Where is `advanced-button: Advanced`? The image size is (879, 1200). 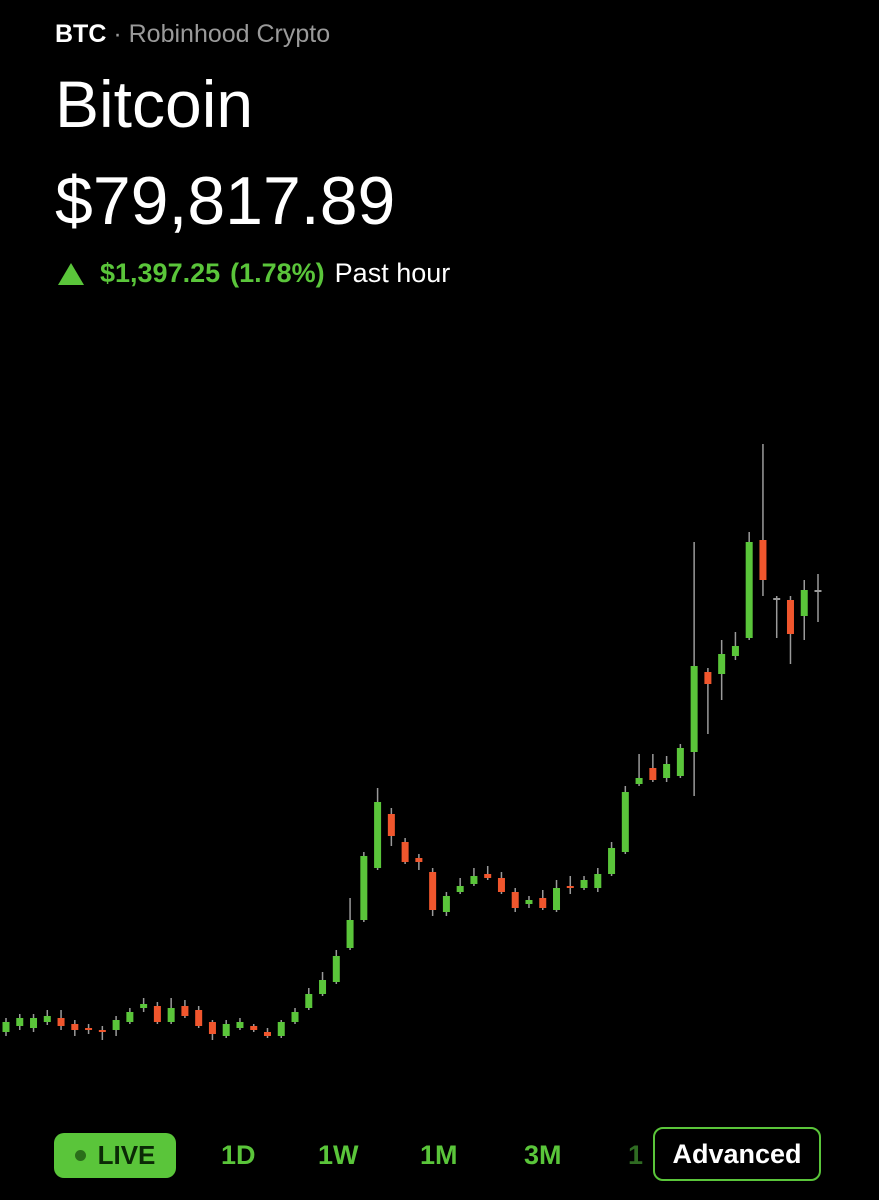
advanced-button: Advanced is located at coordinates (737, 1154).